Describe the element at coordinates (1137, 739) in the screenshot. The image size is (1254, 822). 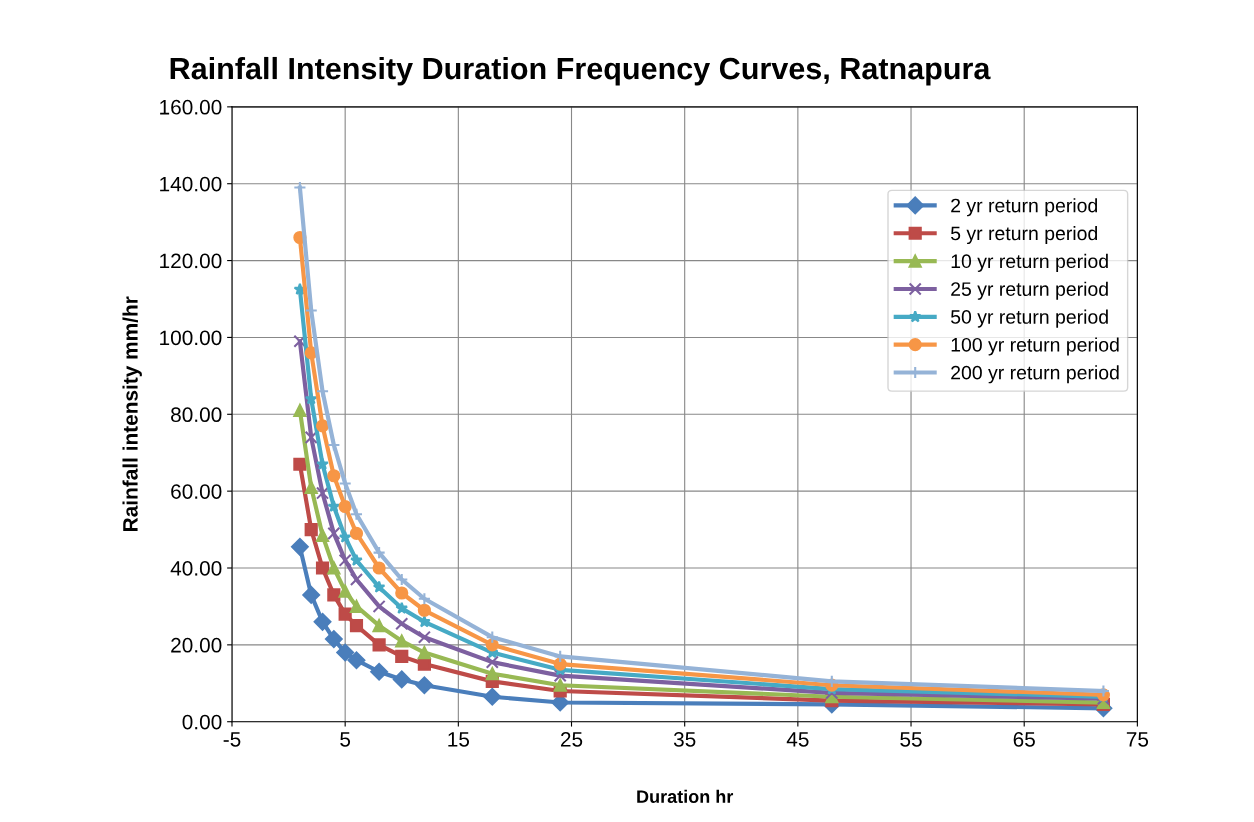
I see `x-tick-label: 75` at that location.